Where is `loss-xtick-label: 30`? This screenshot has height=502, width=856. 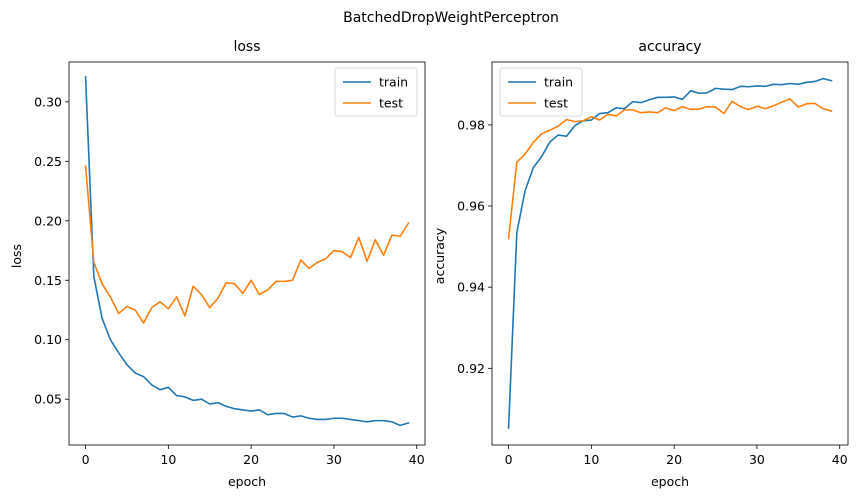 loss-xtick-label: 30 is located at coordinates (334, 459).